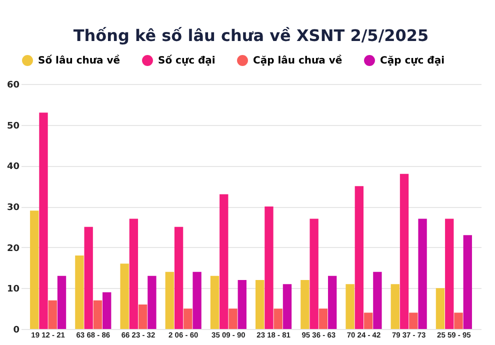 This screenshot has height=345, width=495. I want to click on y-tick-label: 30, so click(13, 208).